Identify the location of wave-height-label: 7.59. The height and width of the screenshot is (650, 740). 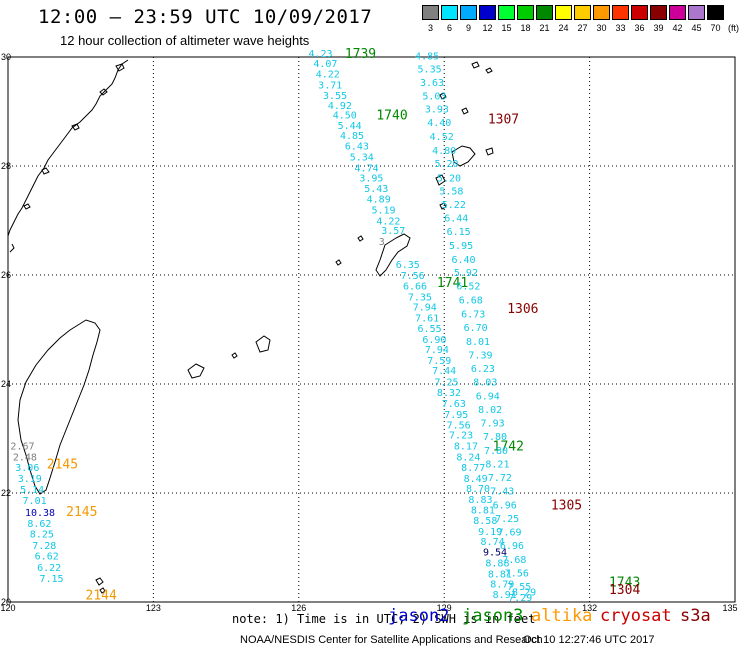
(439, 361).